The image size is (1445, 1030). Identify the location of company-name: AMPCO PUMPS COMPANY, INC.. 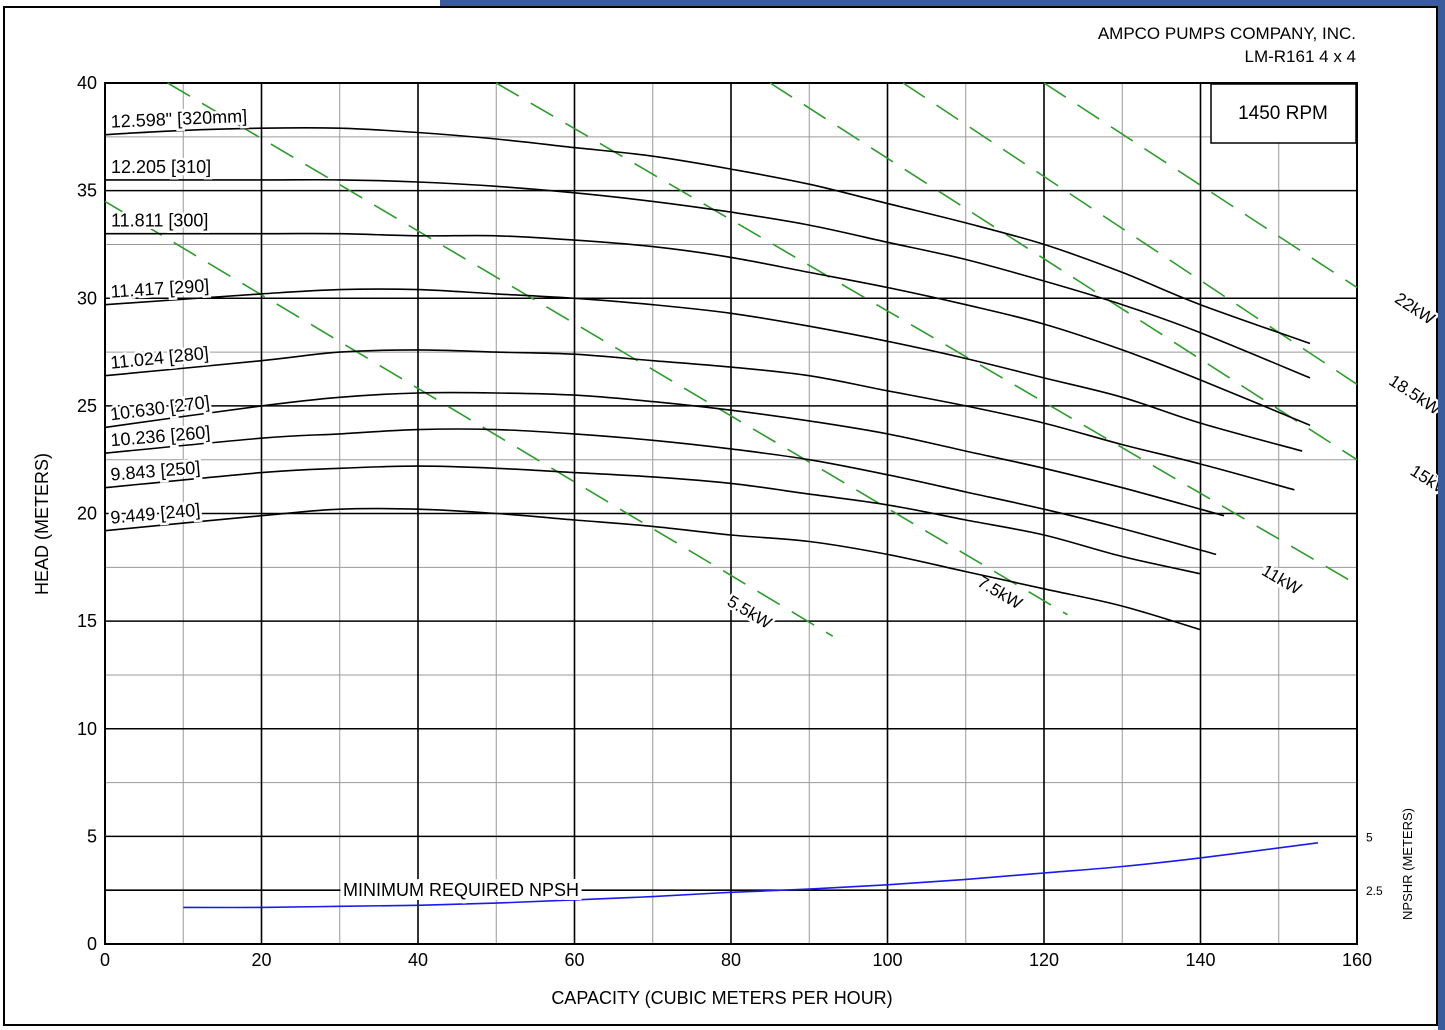
(1227, 33).